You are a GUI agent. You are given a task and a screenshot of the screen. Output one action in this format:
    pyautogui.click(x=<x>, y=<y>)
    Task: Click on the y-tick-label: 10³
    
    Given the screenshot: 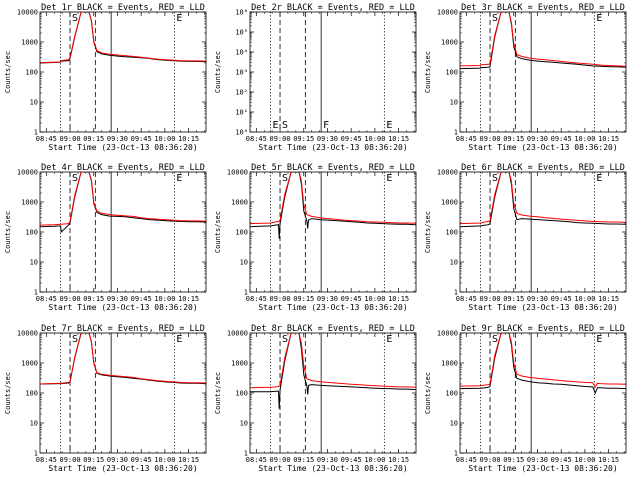 What is the action you would take?
    pyautogui.click(x=241, y=73)
    